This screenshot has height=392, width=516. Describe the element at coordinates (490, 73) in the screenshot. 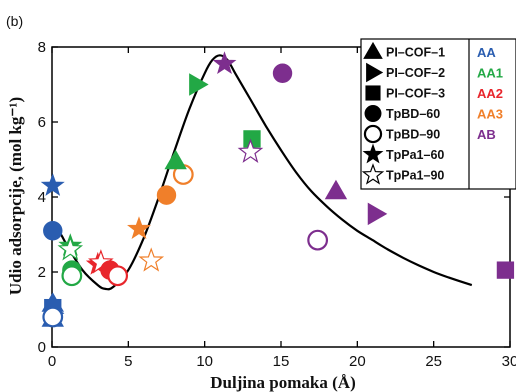

I see `legend-stacking-label: AA1` at that location.